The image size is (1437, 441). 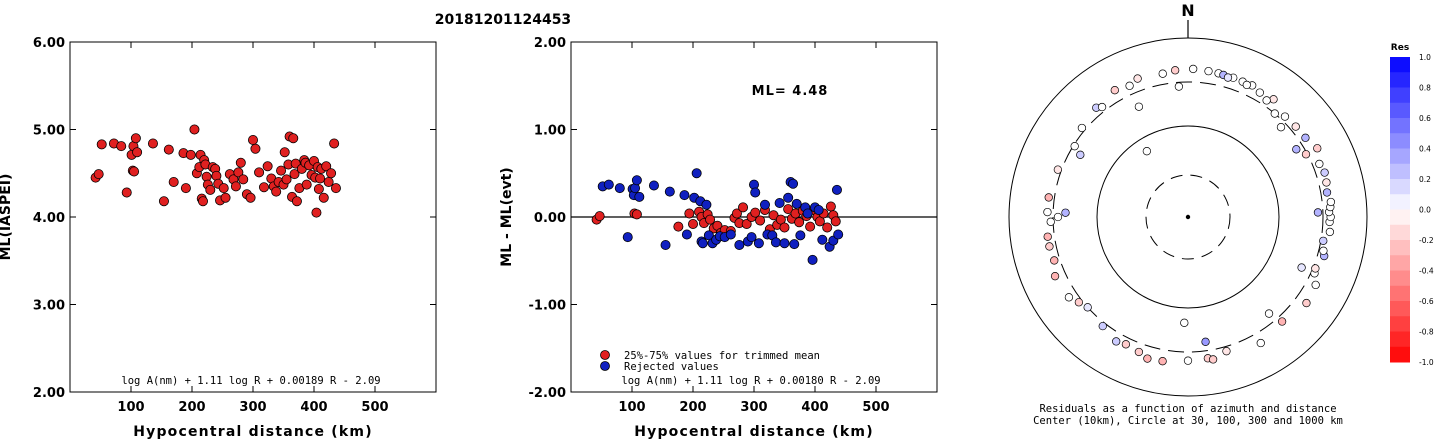 What do you see at coordinates (692, 407) in the screenshot?
I see `plot1-x-tick-label: 200` at bounding box center [692, 407].